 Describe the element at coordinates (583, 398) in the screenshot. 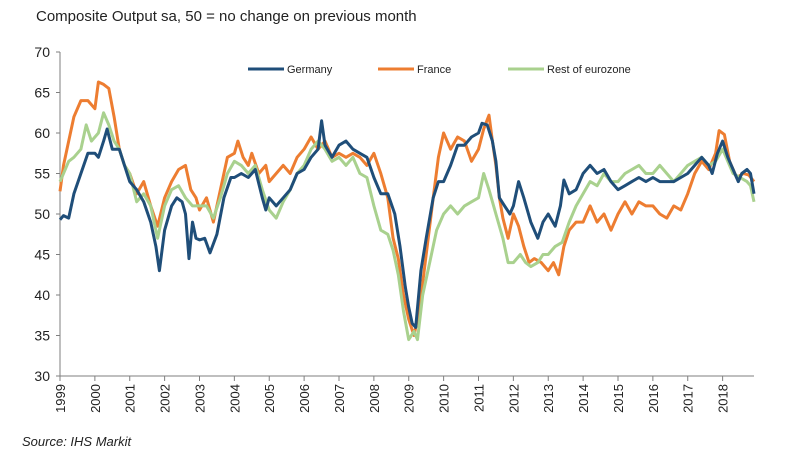

I see `x-tick-label: 2014` at that location.